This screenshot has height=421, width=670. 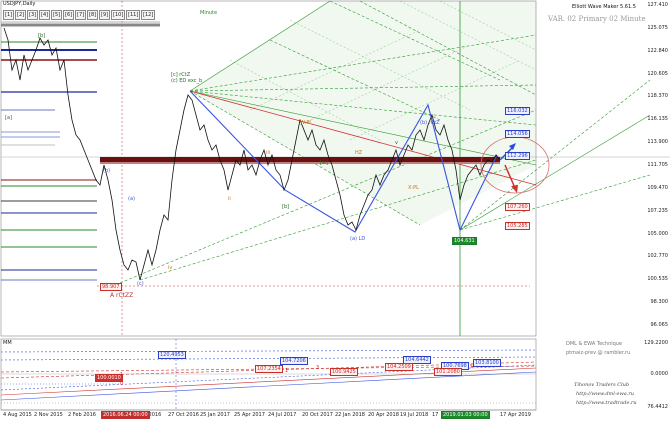 What do you see at coordinates (598, 353) in the screenshot?
I see `branding-line2: ptmaiz-prev @ rambler.ru` at bounding box center [598, 353].